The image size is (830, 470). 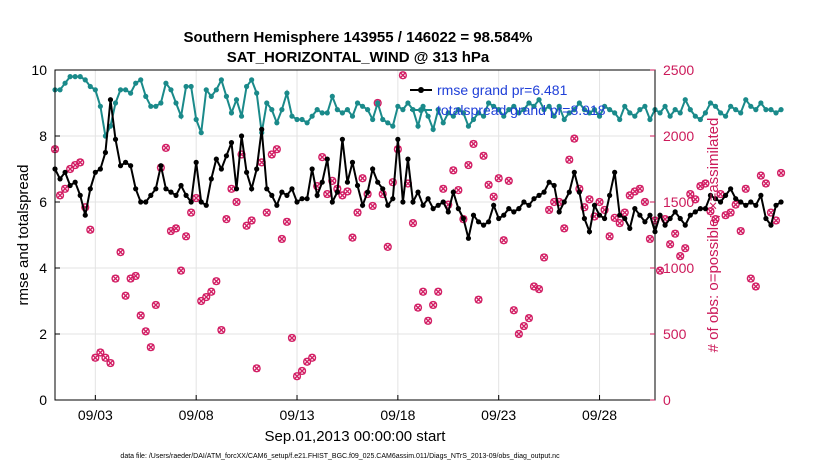 I want to click on left-tick-label: 8, so click(x=43, y=136).